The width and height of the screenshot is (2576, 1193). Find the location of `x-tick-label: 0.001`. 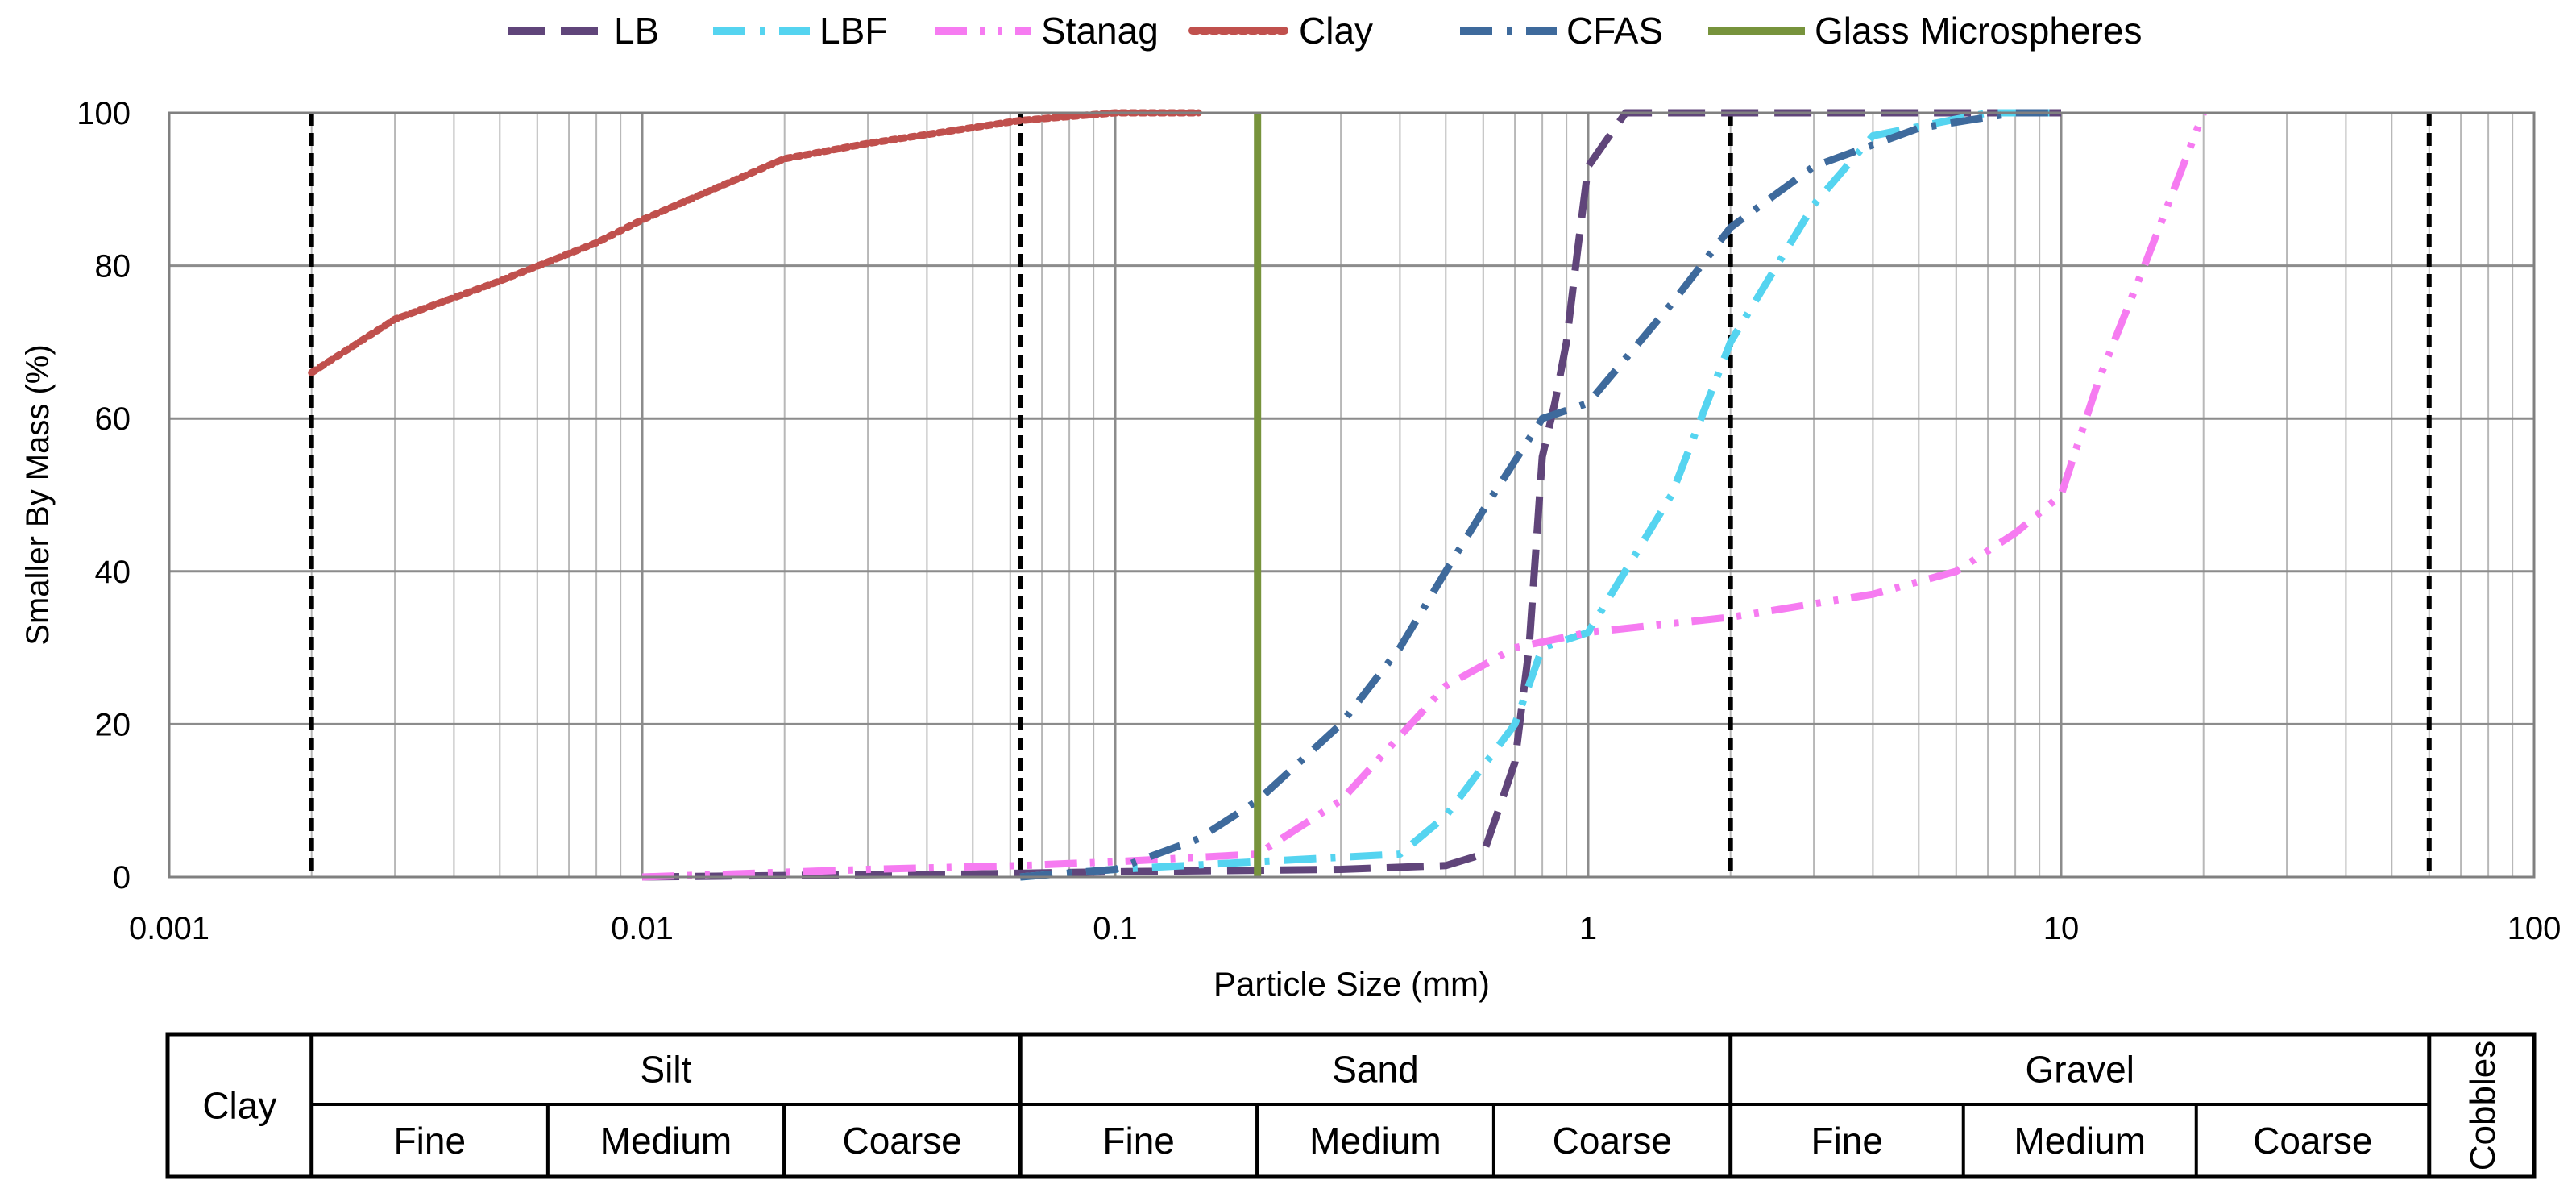

x-tick-label: 0.001 is located at coordinates (169, 928).